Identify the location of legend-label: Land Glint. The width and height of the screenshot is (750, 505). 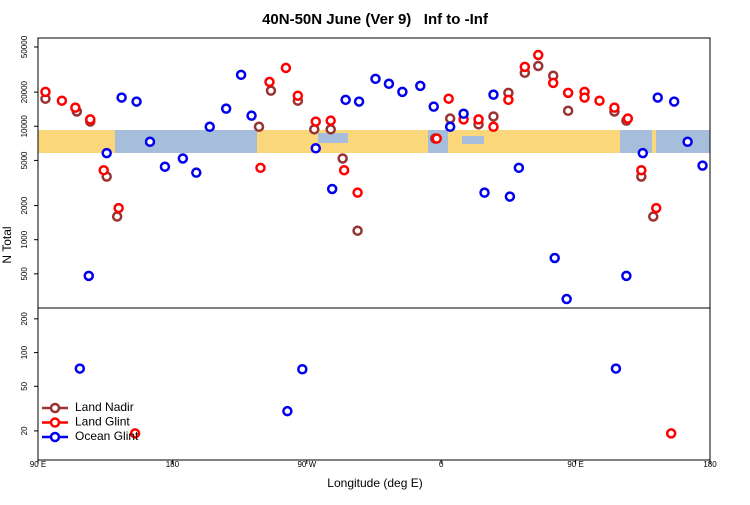
(102, 422).